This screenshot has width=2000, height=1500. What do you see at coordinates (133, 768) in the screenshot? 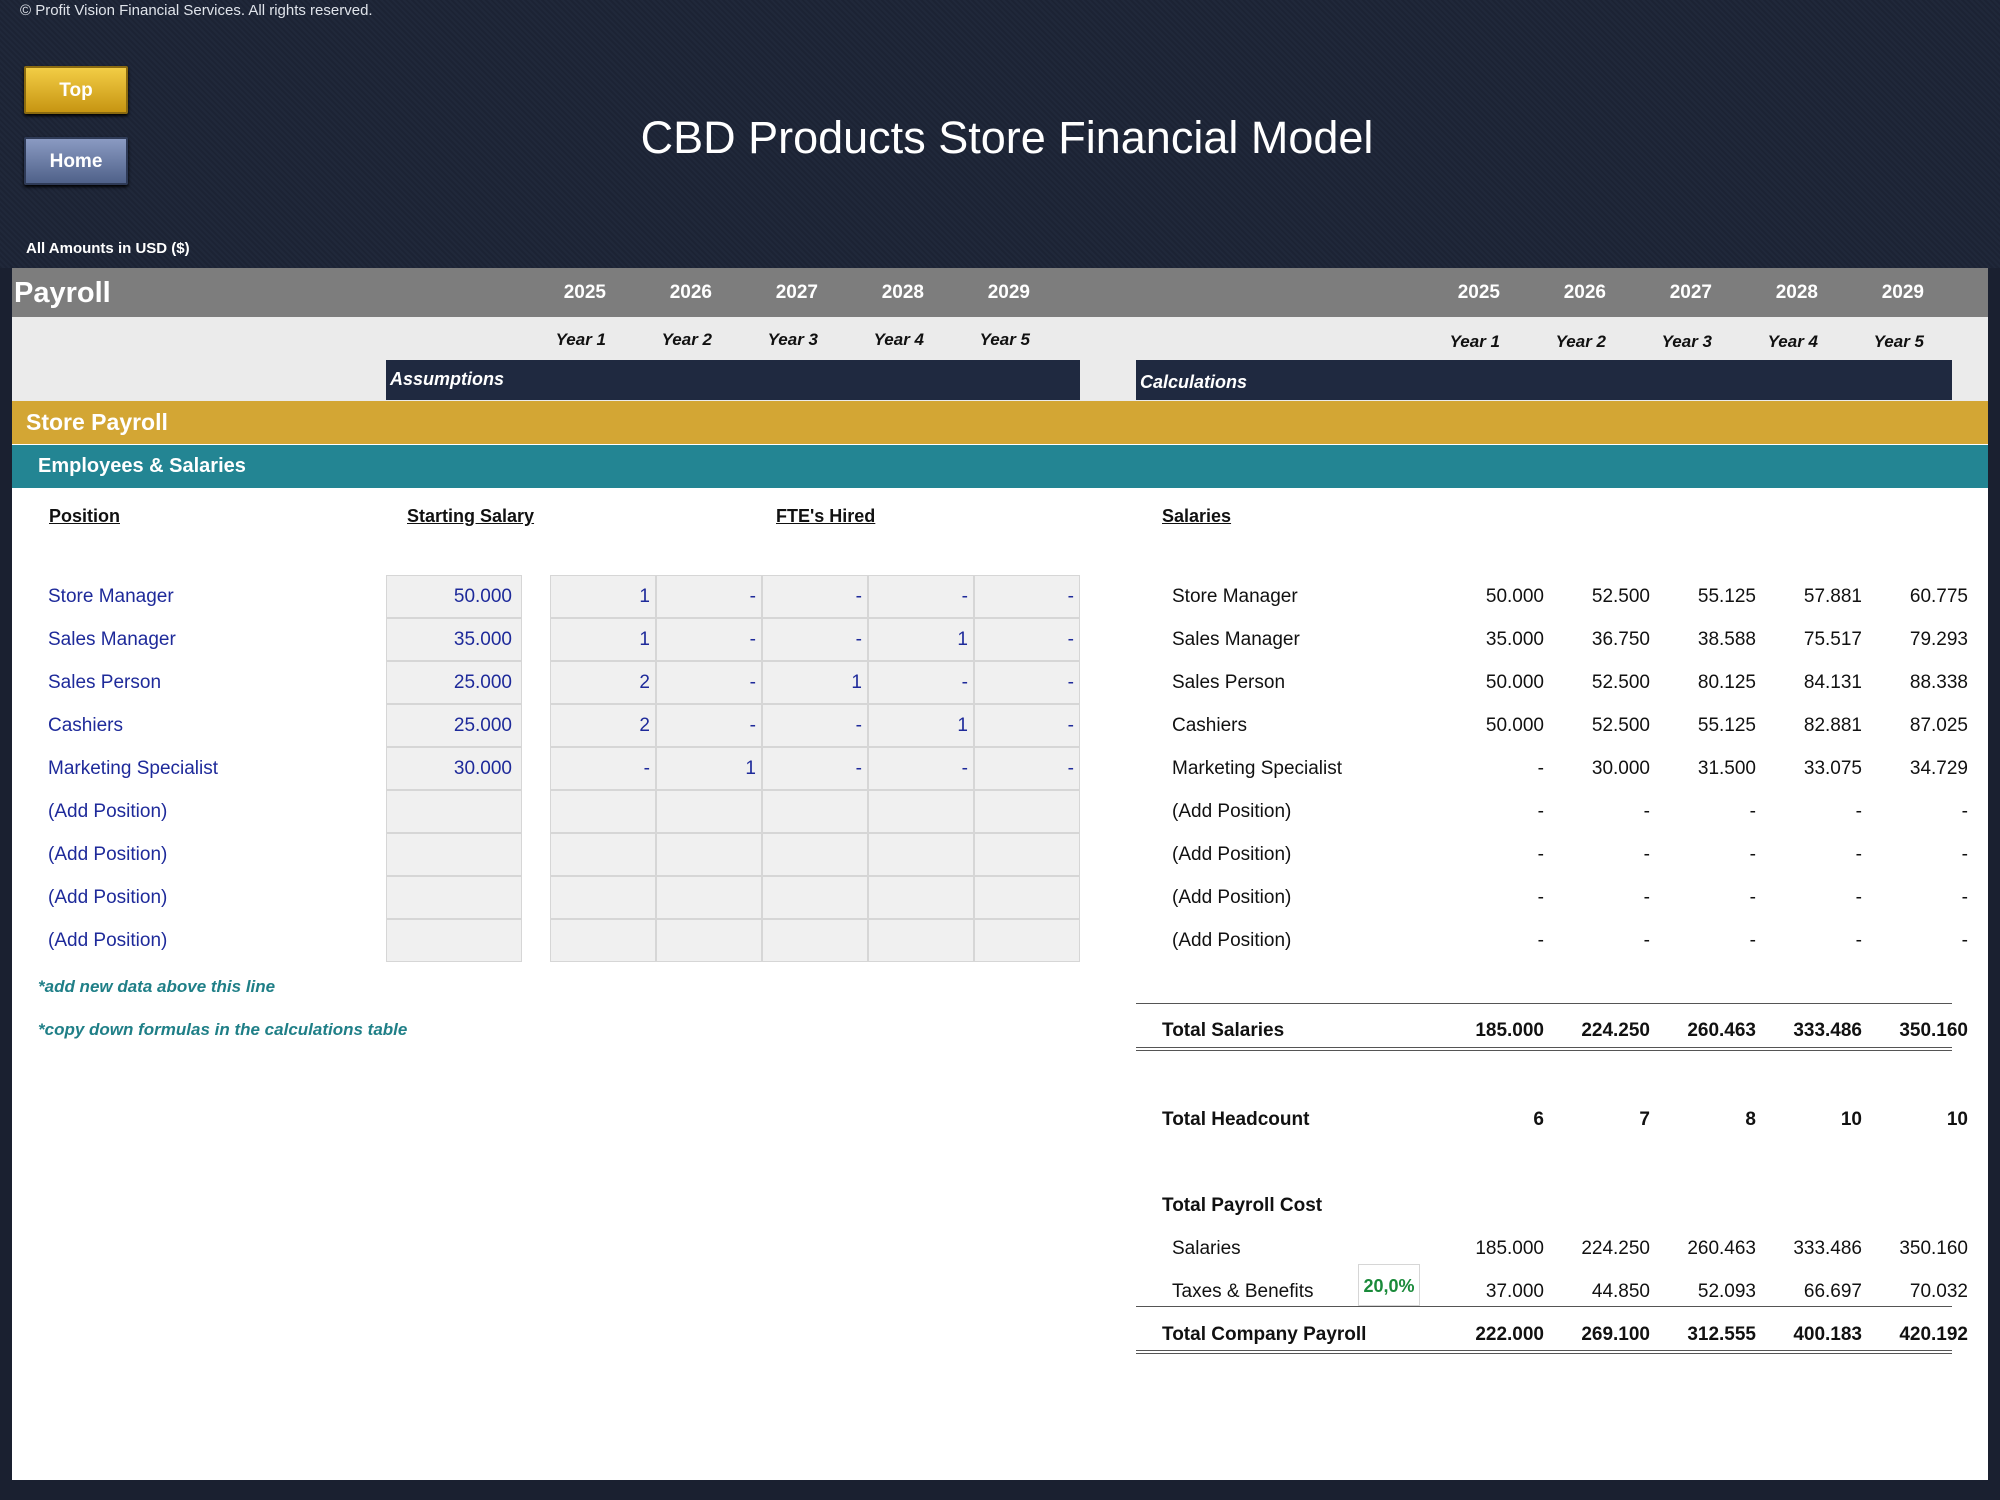
I see `position-name: Marketing Specialist` at bounding box center [133, 768].